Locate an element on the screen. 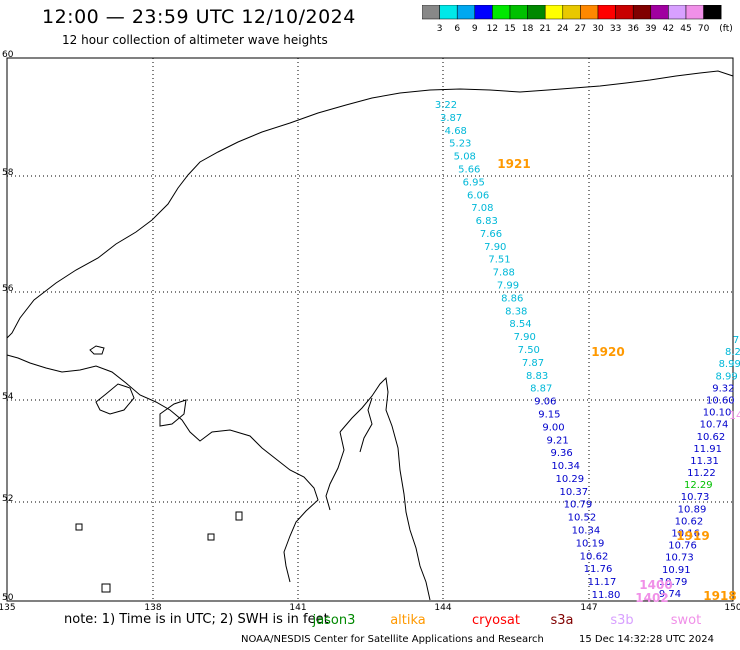 This screenshot has width=740, height=650. wave-height-label: 10.76 is located at coordinates (682, 546).